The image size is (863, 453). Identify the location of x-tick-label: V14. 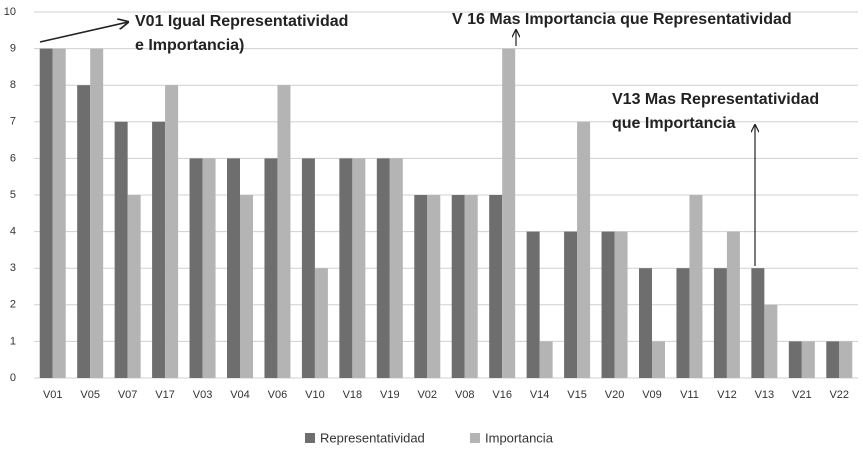
(540, 395).